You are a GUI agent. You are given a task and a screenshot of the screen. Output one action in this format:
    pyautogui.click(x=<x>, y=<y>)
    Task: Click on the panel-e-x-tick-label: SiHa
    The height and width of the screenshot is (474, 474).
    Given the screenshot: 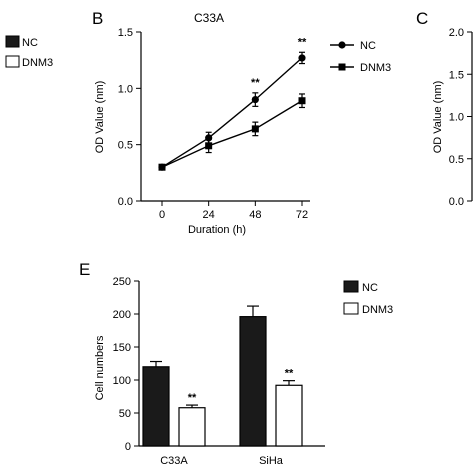 What is the action you would take?
    pyautogui.click(x=271, y=461)
    